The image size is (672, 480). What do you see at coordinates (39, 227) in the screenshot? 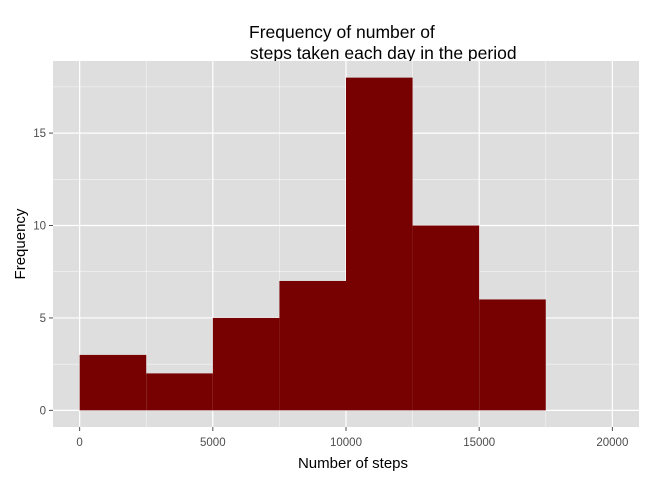
I see `y-tick-label: 10` at bounding box center [39, 227].